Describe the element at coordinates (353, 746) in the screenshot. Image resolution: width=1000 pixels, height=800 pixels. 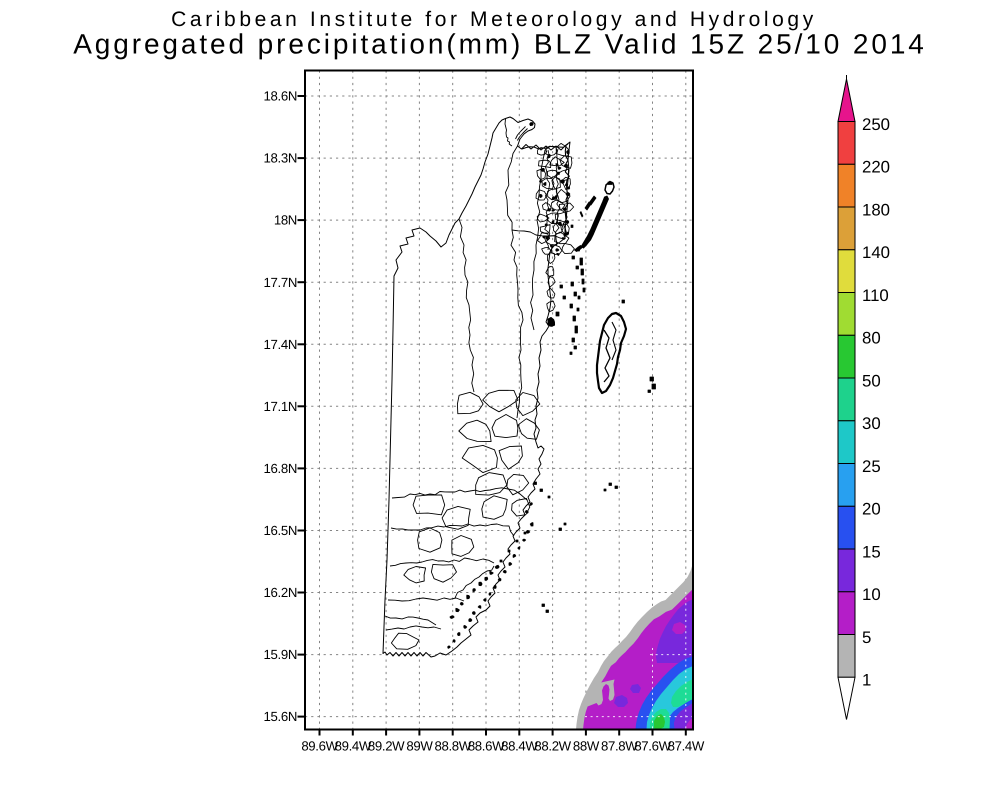
I see `svg-text: 89.4W` at that location.